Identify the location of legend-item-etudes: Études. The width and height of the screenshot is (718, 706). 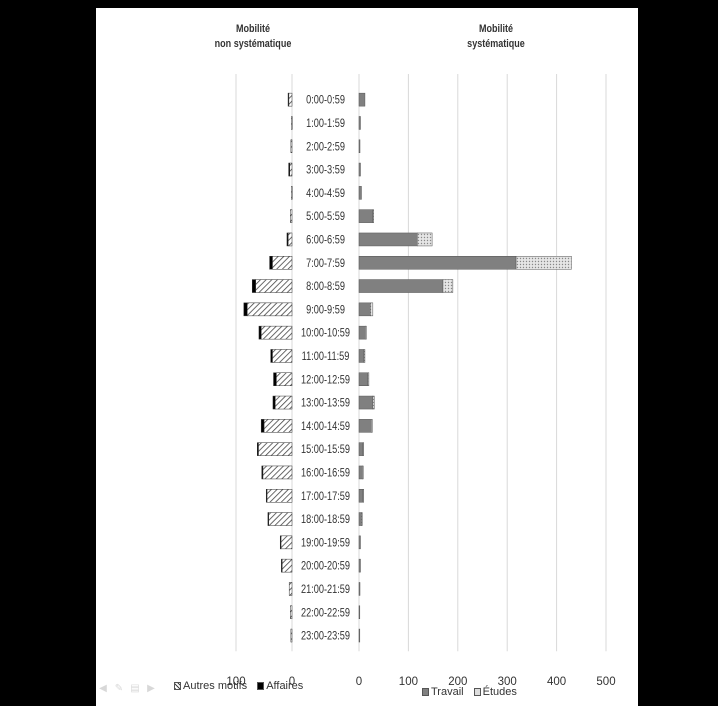
(495, 692).